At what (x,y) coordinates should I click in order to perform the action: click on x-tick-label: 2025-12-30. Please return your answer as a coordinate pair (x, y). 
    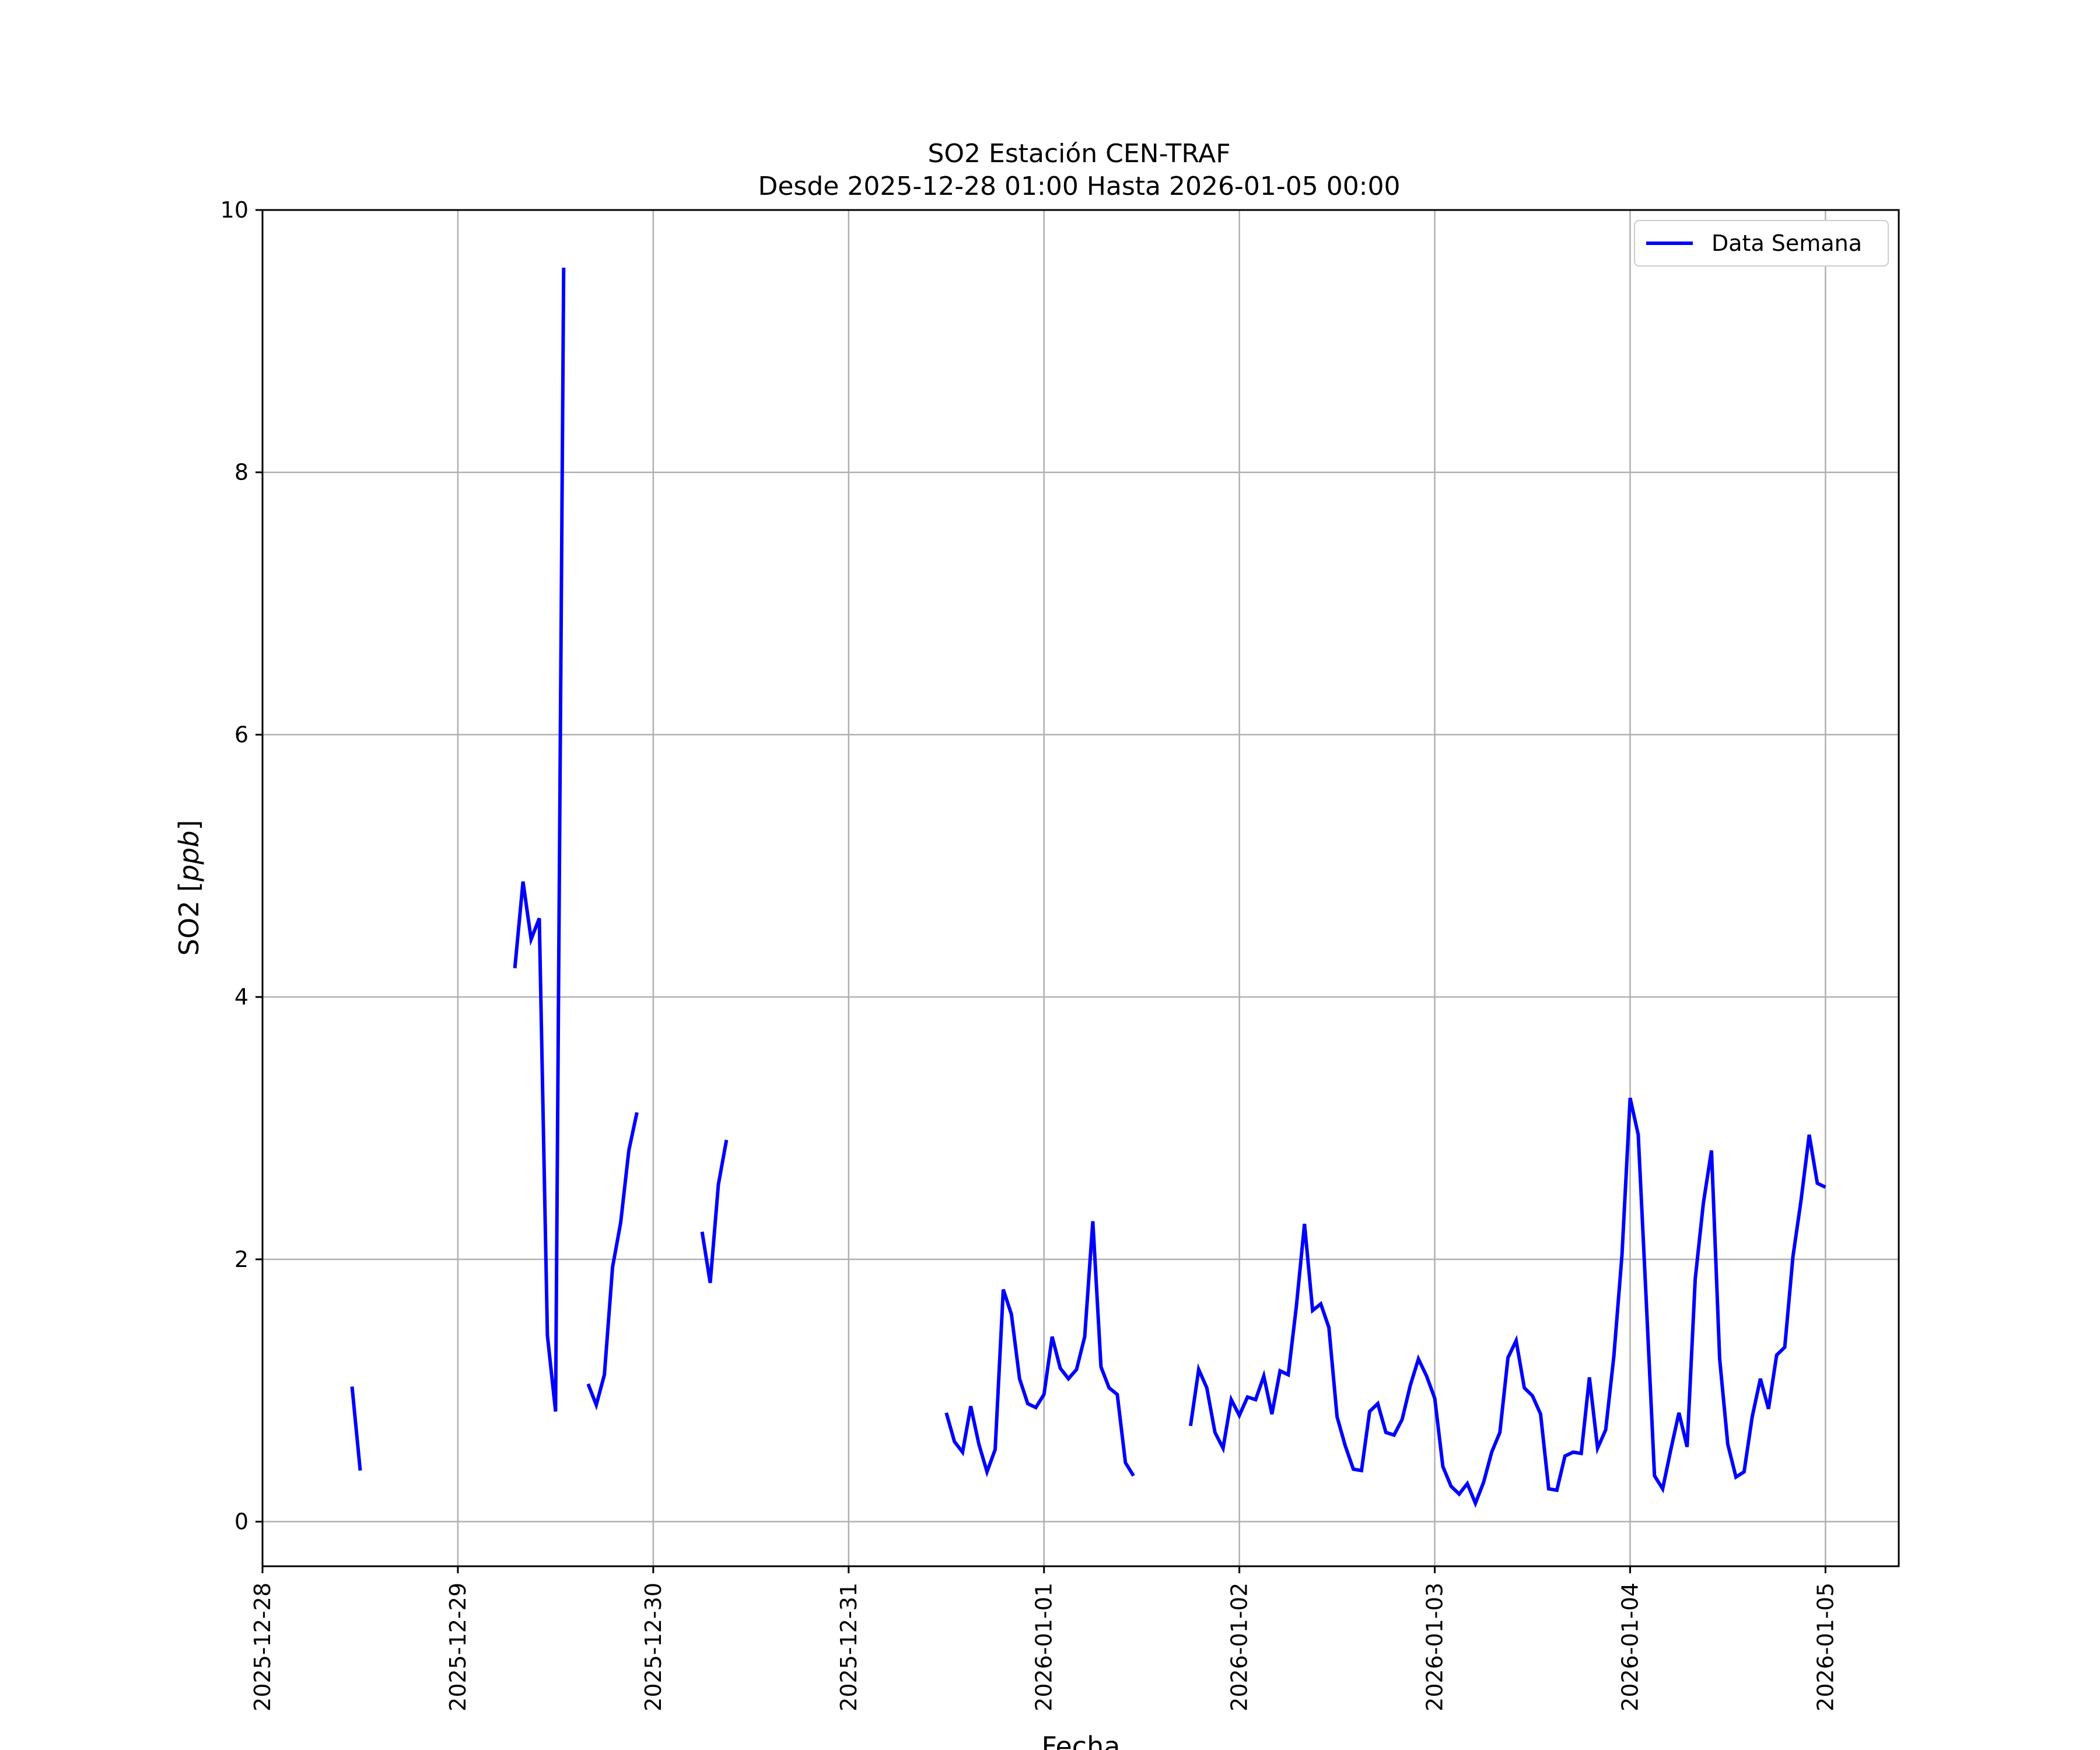
    Looking at the image, I should click on (653, 1647).